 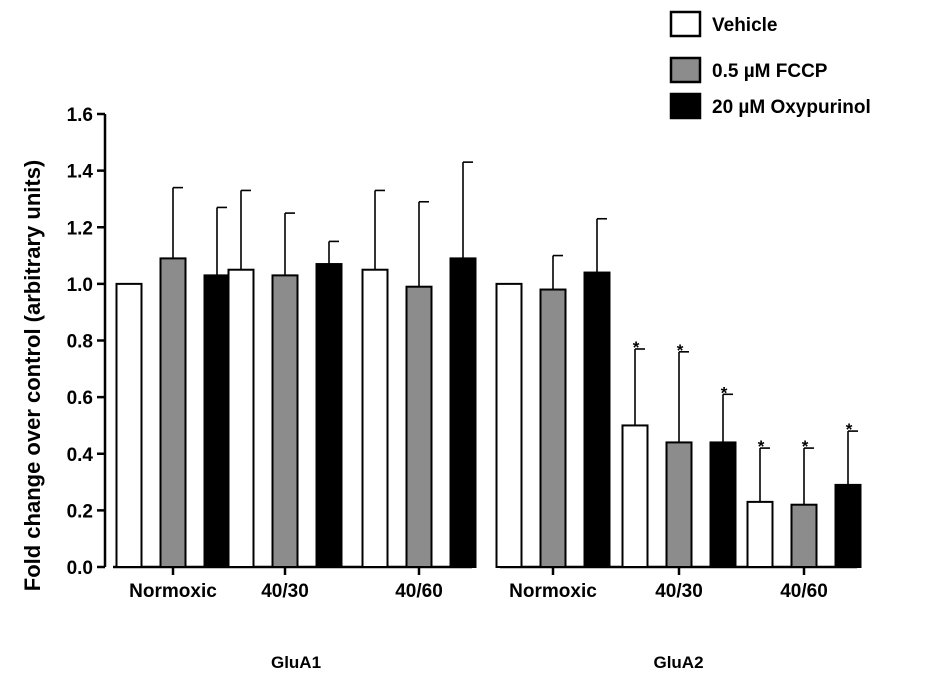 I want to click on legend-label: Vehicle, so click(x=745, y=25).